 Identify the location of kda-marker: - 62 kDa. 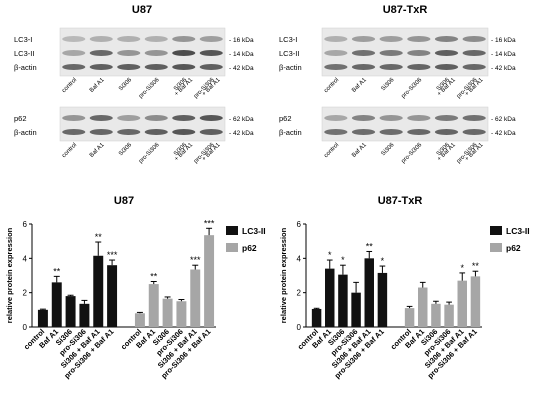
(241, 119).